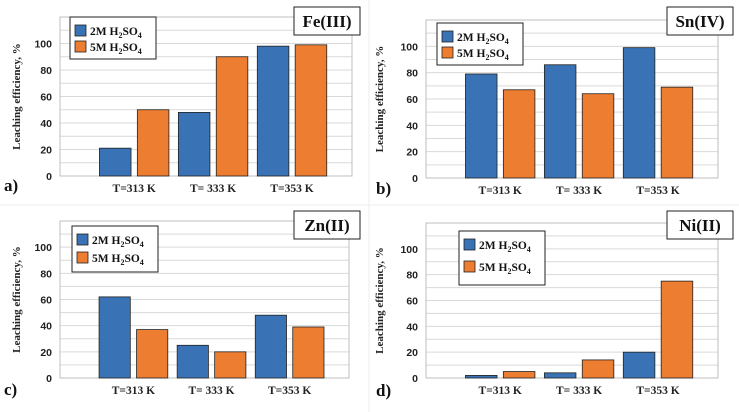 The height and width of the screenshot is (412, 739). I want to click on panel-letter: c), so click(10, 389).